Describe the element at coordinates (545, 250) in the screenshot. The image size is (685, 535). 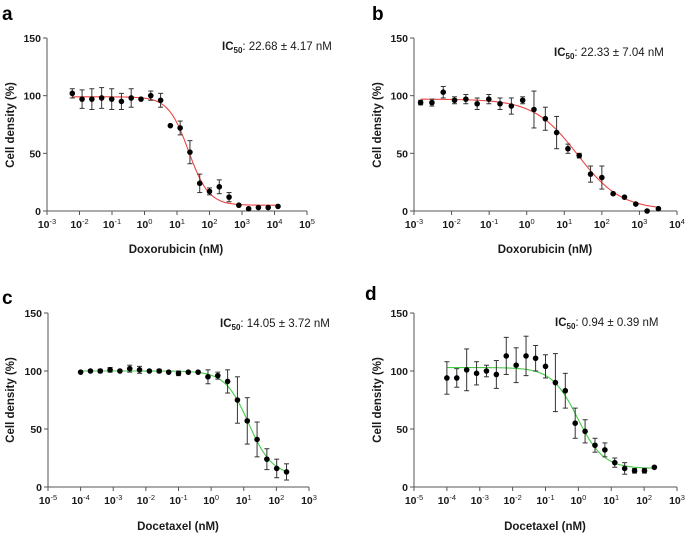
I see `x-axis-title: Doxorubicin (nM)` at that location.